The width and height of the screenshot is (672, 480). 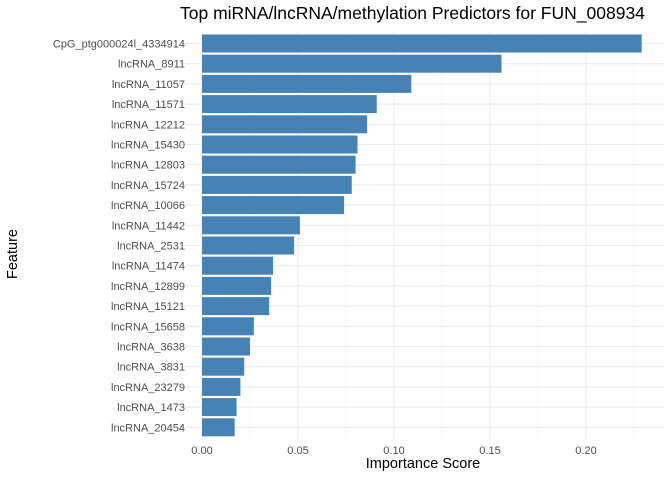 I want to click on y-tick-label: lncRNA_11474, so click(x=148, y=267).